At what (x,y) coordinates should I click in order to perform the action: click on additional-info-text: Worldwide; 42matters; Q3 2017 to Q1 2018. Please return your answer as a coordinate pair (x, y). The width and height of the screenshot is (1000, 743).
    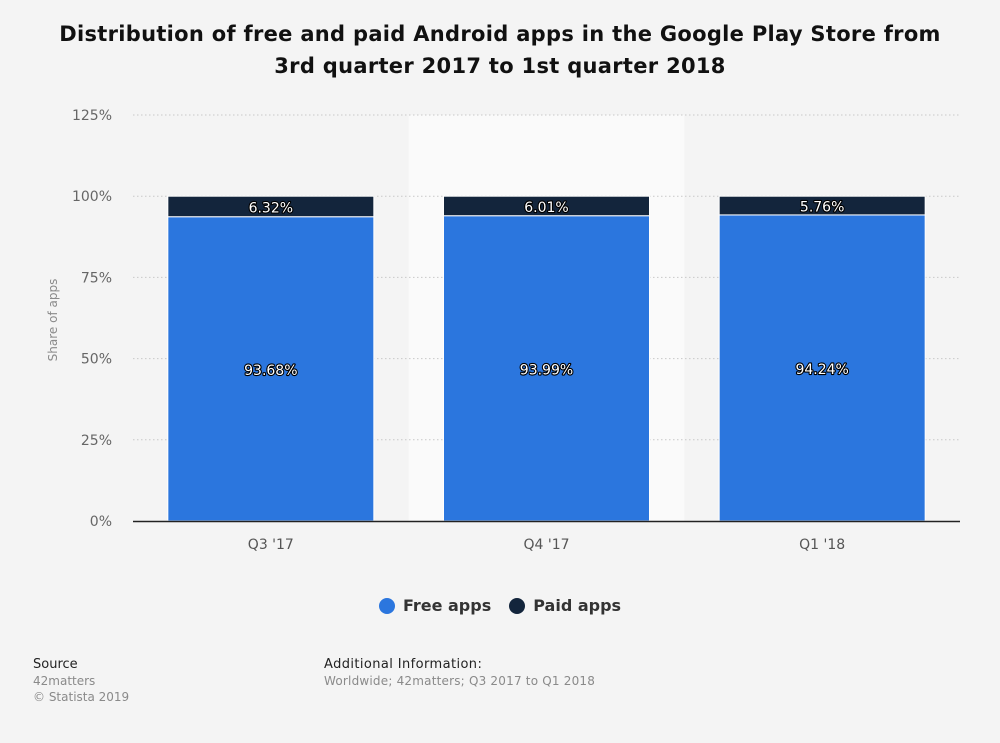
    Looking at the image, I should click on (460, 681).